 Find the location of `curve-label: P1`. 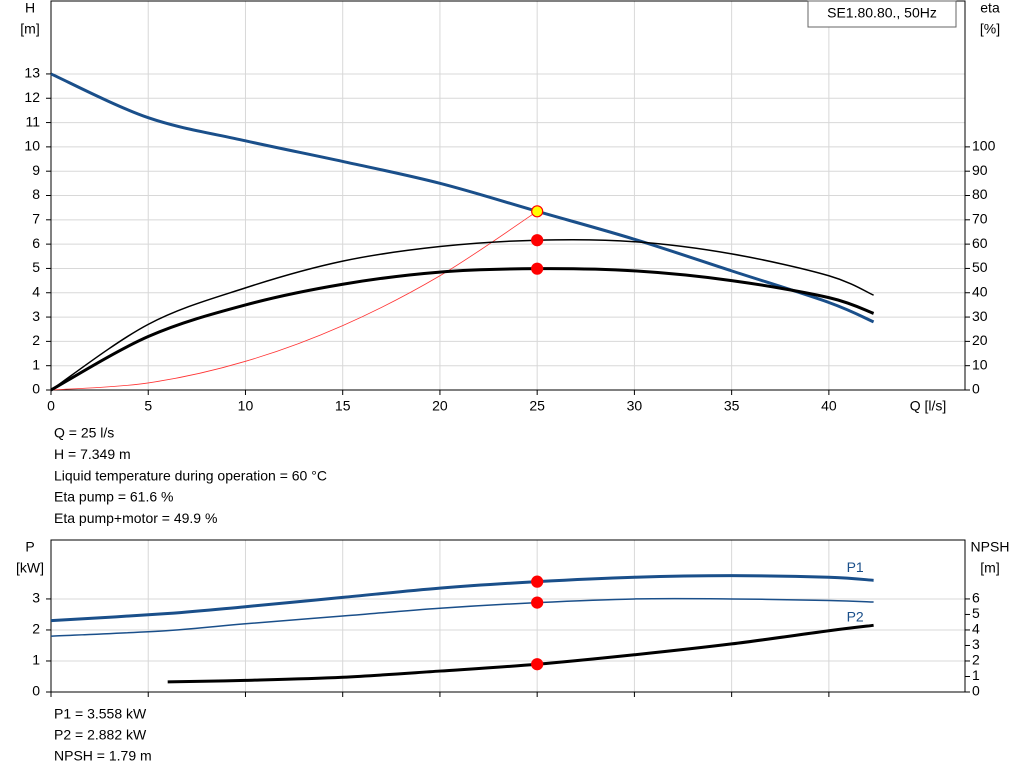

curve-label: P1 is located at coordinates (855, 567).